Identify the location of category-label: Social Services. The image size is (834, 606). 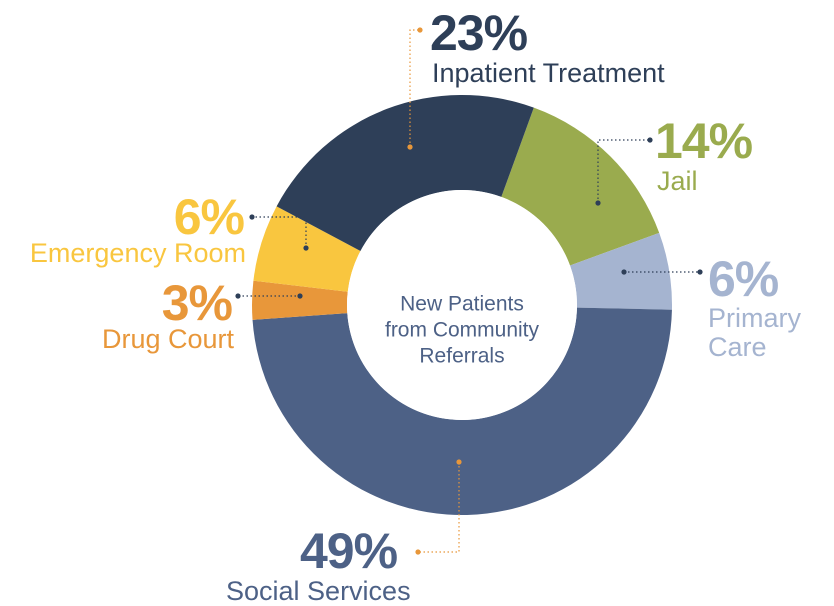
(318, 591).